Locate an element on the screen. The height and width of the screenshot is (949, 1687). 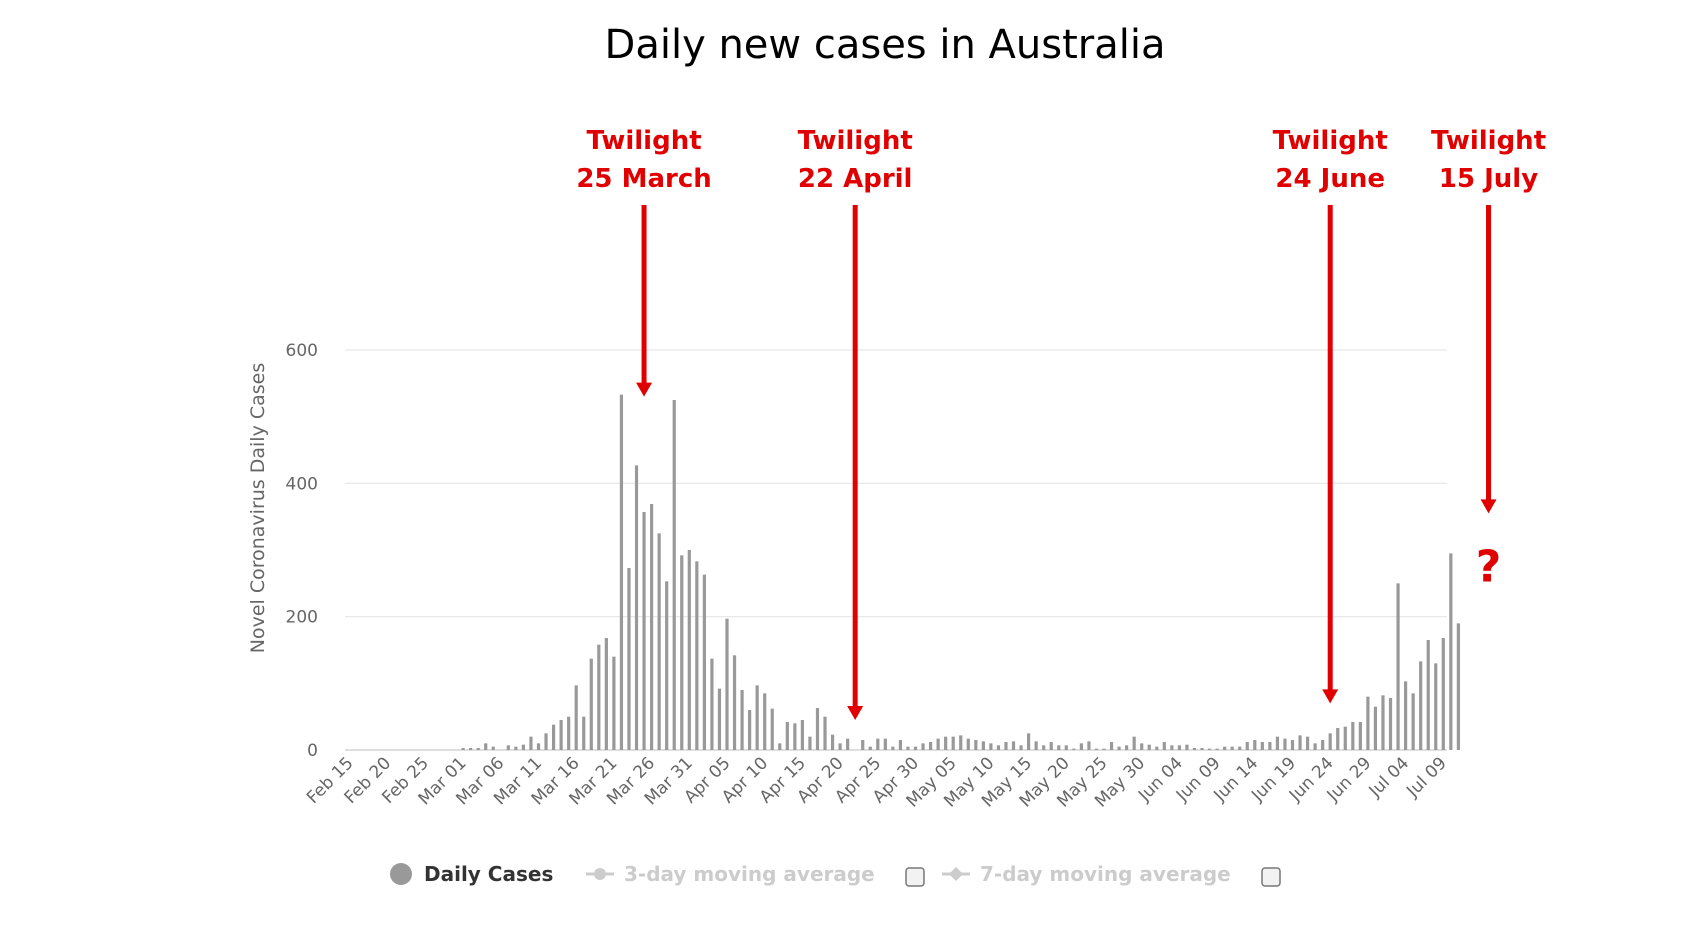
annotation-question-mark: ? is located at coordinates (1489, 566).